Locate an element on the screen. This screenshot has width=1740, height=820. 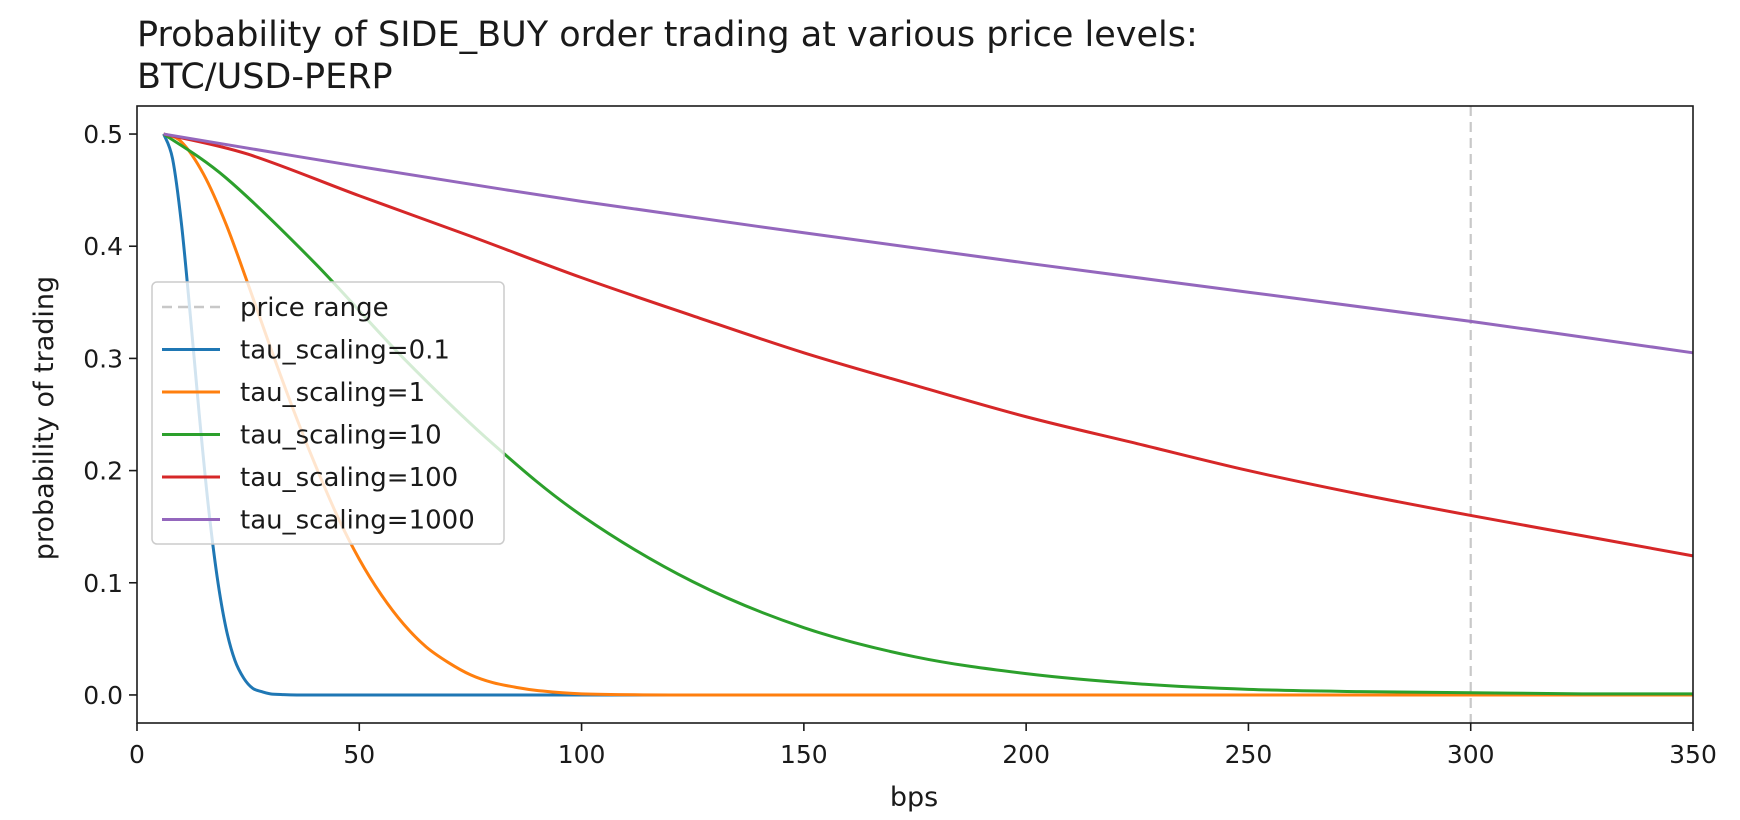
y-tick-label: 0.1 is located at coordinates (103, 583).